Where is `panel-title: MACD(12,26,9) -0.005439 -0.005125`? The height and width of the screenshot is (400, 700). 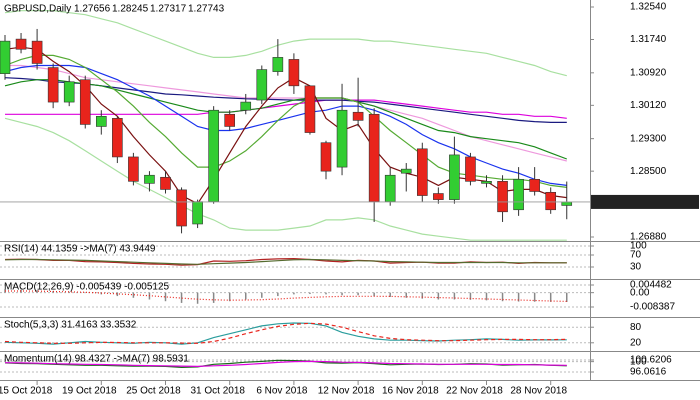
panel-title: MACD(12,26,9) -0.005439 -0.005125 is located at coordinates (87, 287).